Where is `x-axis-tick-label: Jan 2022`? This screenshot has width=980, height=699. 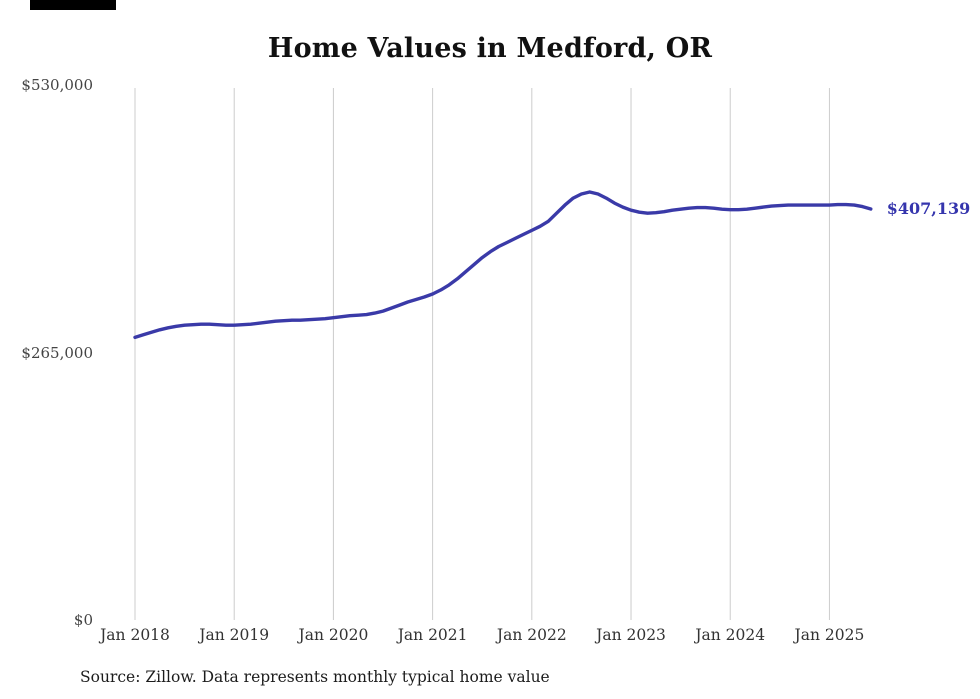
x-axis-tick-label: Jan 2022 is located at coordinates (531, 635).